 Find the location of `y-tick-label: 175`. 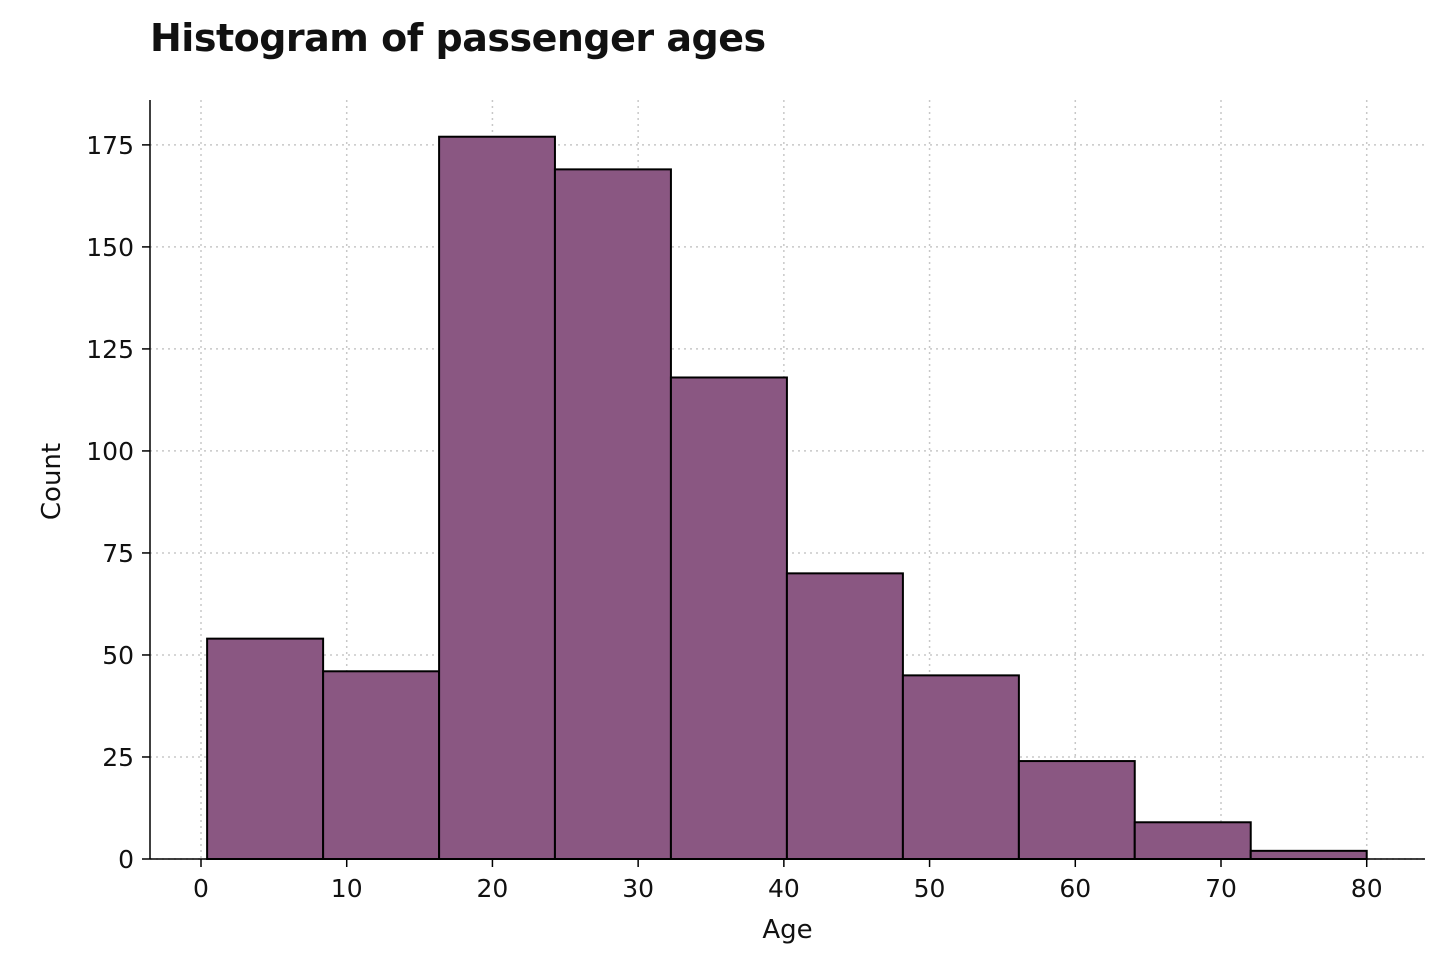

y-tick-label: 175 is located at coordinates (110, 145).